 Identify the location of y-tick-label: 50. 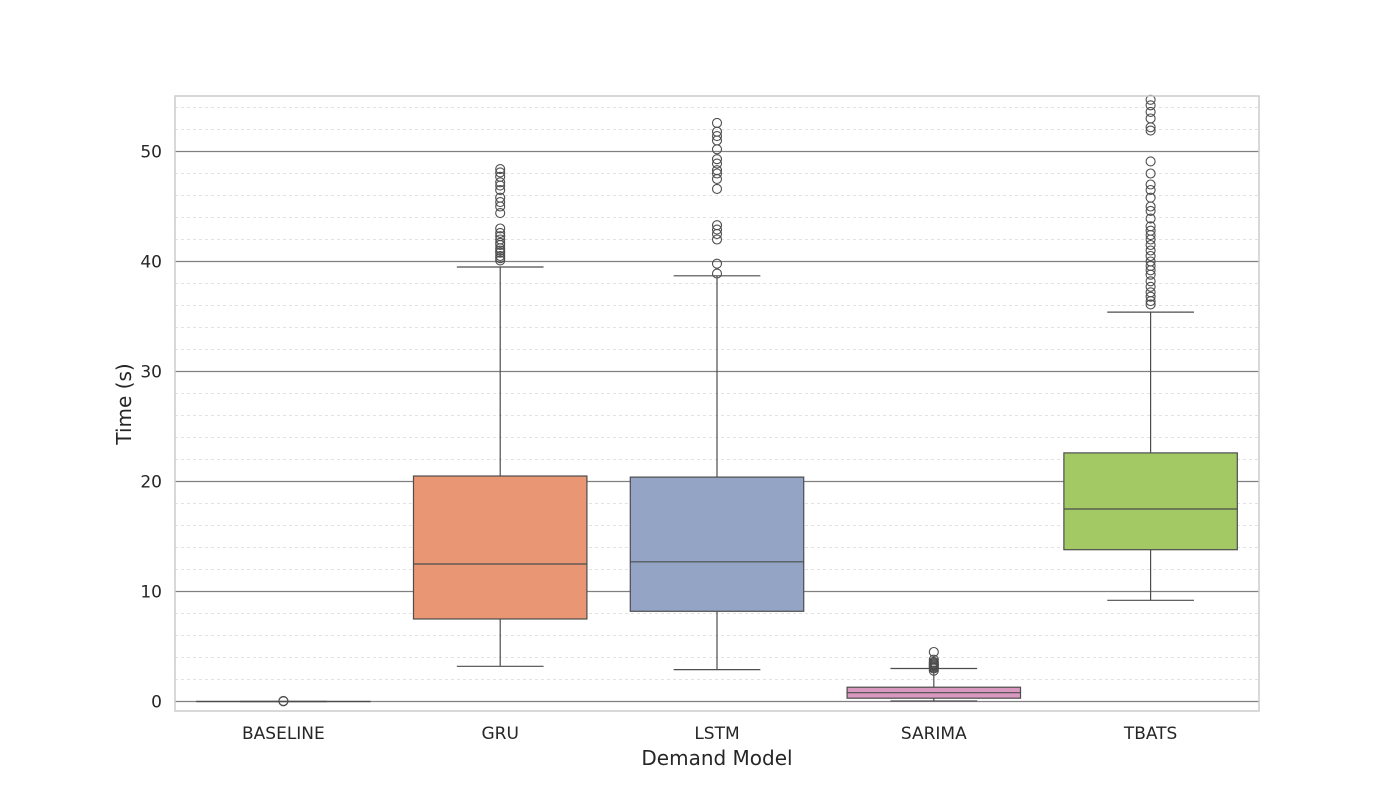
(151, 153).